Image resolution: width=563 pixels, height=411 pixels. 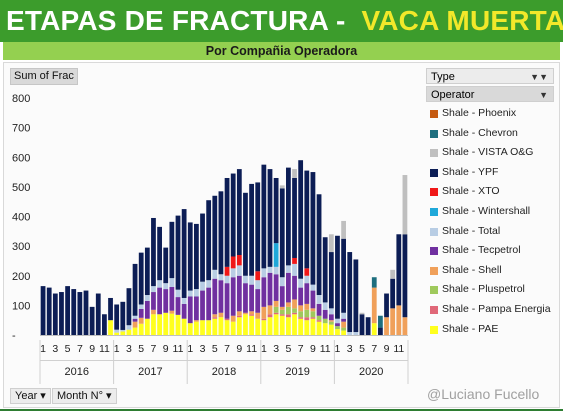 I want to click on legend-operator-filter: Operator ▼, so click(x=490, y=94).